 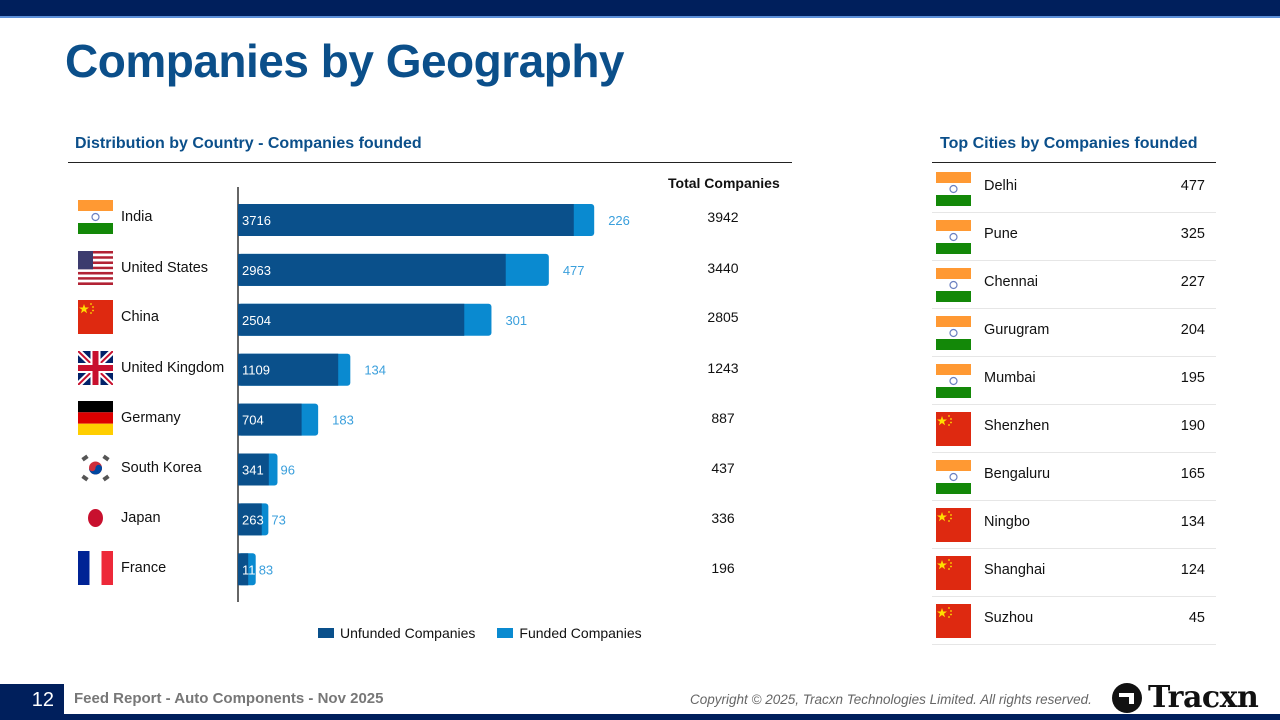 What do you see at coordinates (32, 700) in the screenshot?
I see `page-number: 12` at bounding box center [32, 700].